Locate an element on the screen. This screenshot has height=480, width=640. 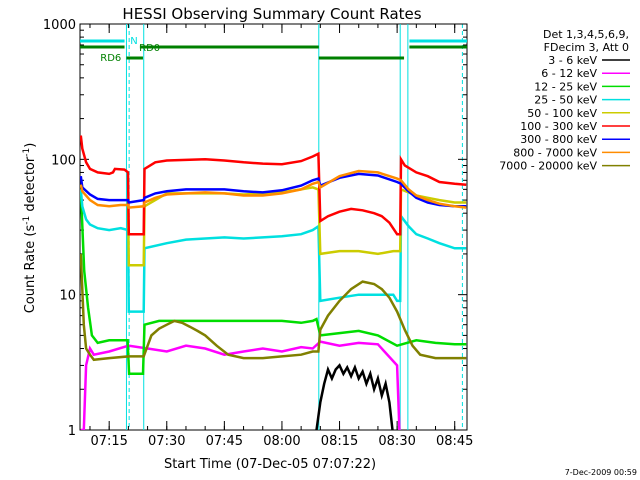
legend-label-6: 300 - 800 keV is located at coordinates (558, 139).